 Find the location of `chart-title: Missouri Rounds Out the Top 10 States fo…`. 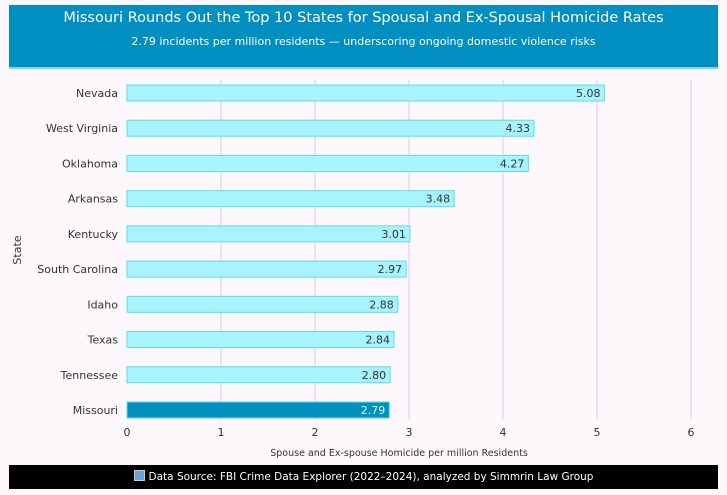

chart-title: Missouri Rounds Out the Top 10 States fo… is located at coordinates (363, 18).